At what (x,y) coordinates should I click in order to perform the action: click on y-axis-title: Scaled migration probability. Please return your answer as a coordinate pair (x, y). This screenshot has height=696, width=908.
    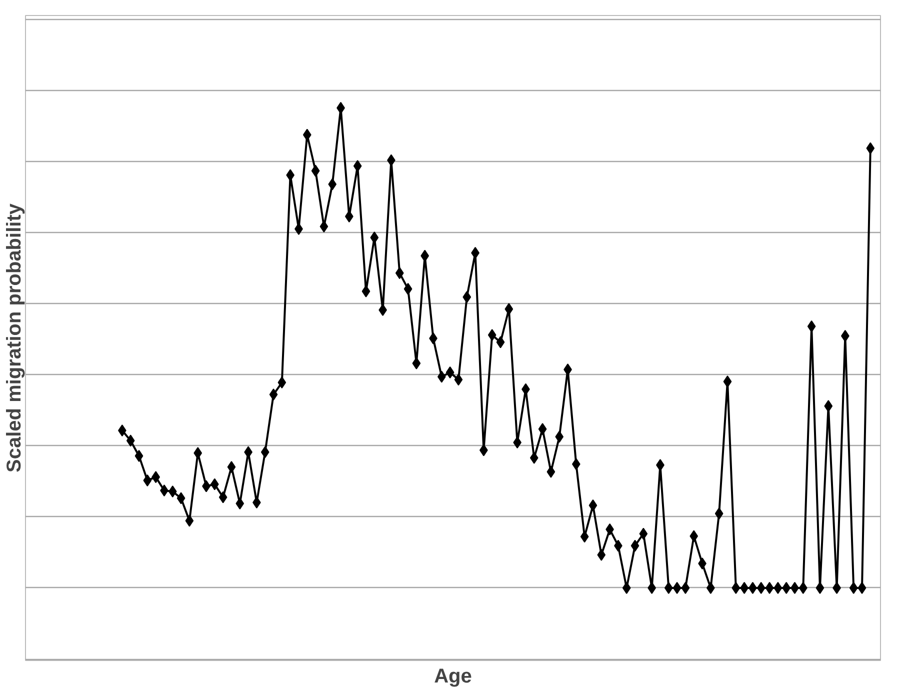
    Looking at the image, I should click on (15, 337).